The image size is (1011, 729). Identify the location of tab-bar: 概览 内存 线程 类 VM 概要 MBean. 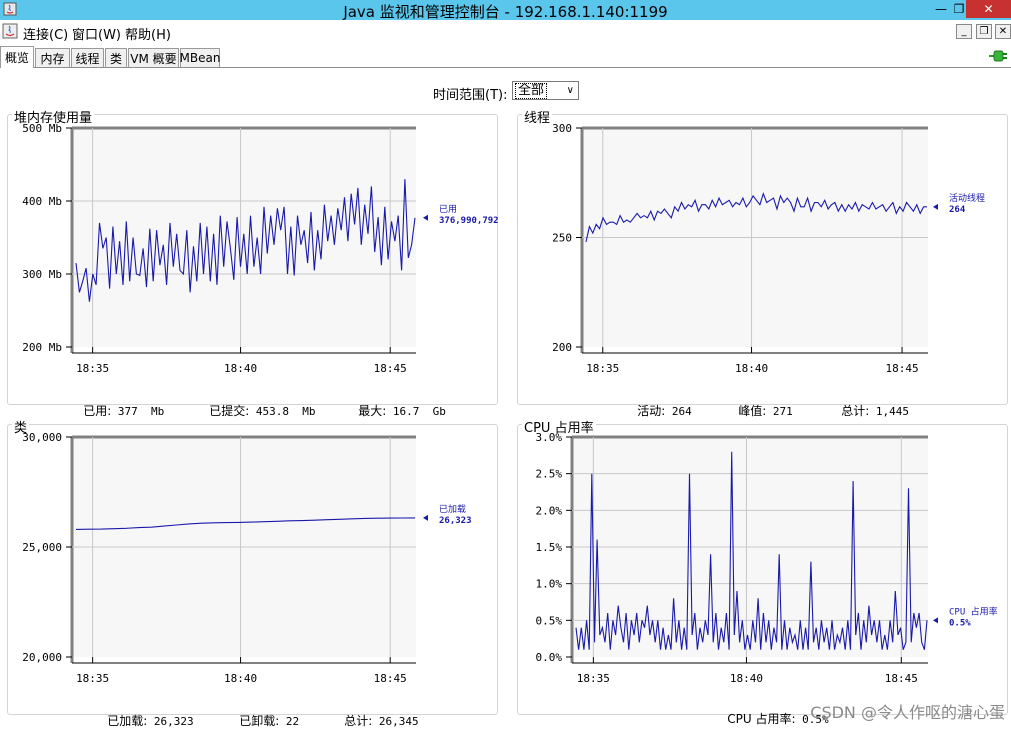
(505, 56).